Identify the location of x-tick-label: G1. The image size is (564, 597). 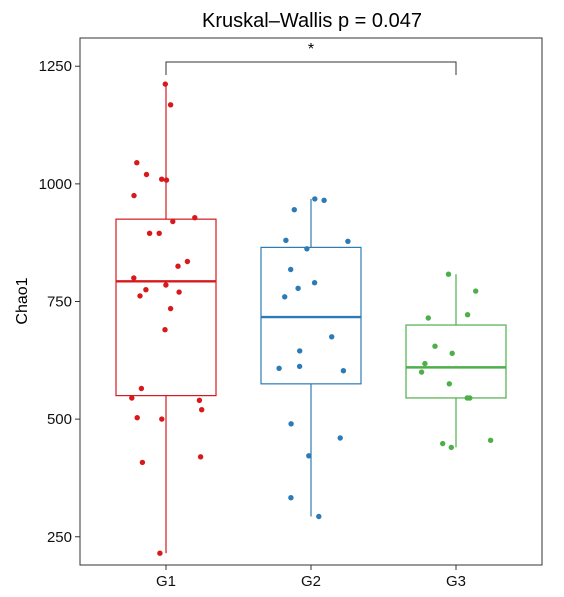
(166, 581).